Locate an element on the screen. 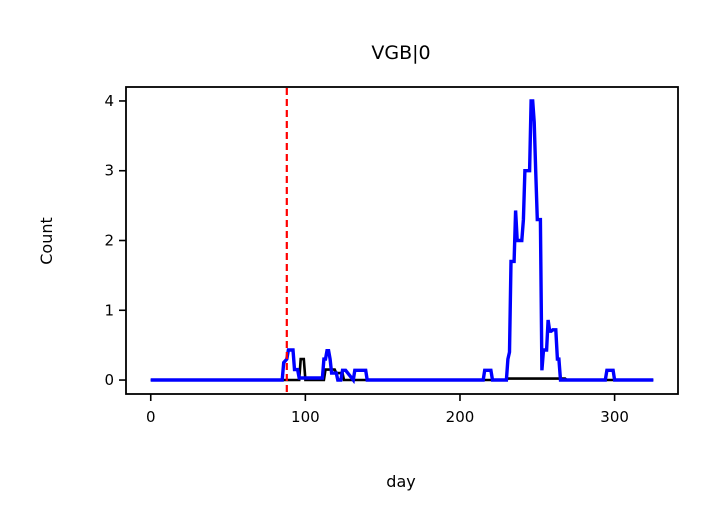 The height and width of the screenshot is (531, 708). x-tick-label: 300 is located at coordinates (614, 417).